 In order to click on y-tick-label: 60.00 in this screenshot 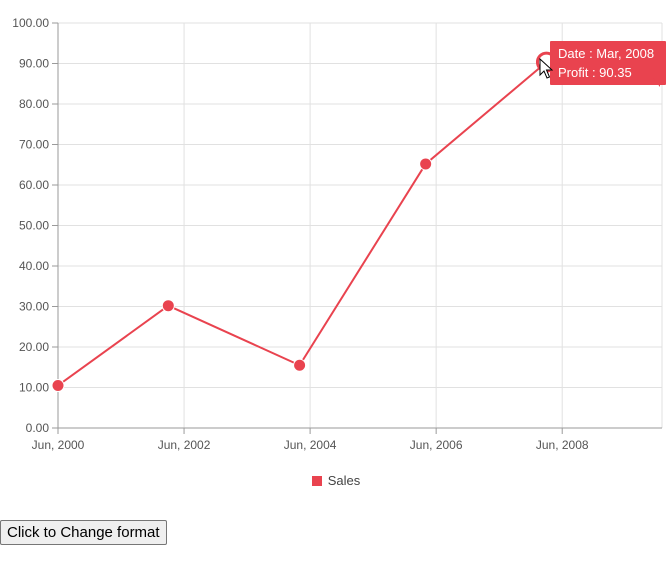, I will do `click(34, 185)`.